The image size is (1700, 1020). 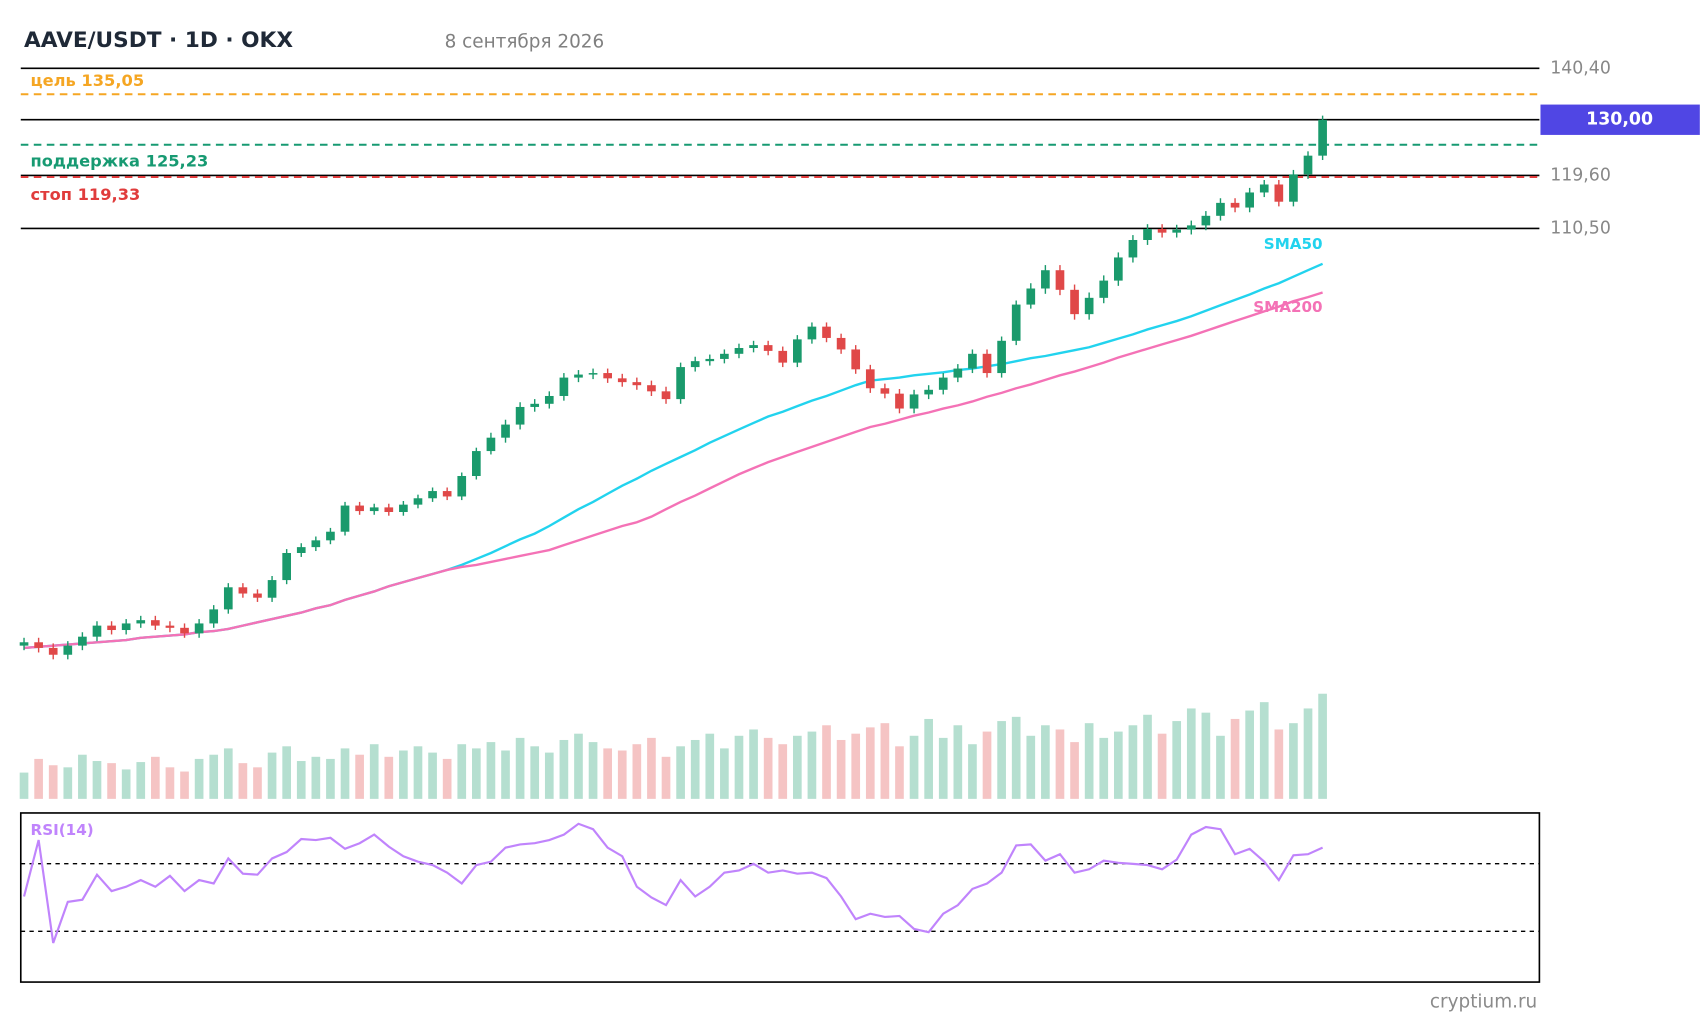 What do you see at coordinates (1580, 68) in the screenshot?
I see `y-tick-label: 140,40` at bounding box center [1580, 68].